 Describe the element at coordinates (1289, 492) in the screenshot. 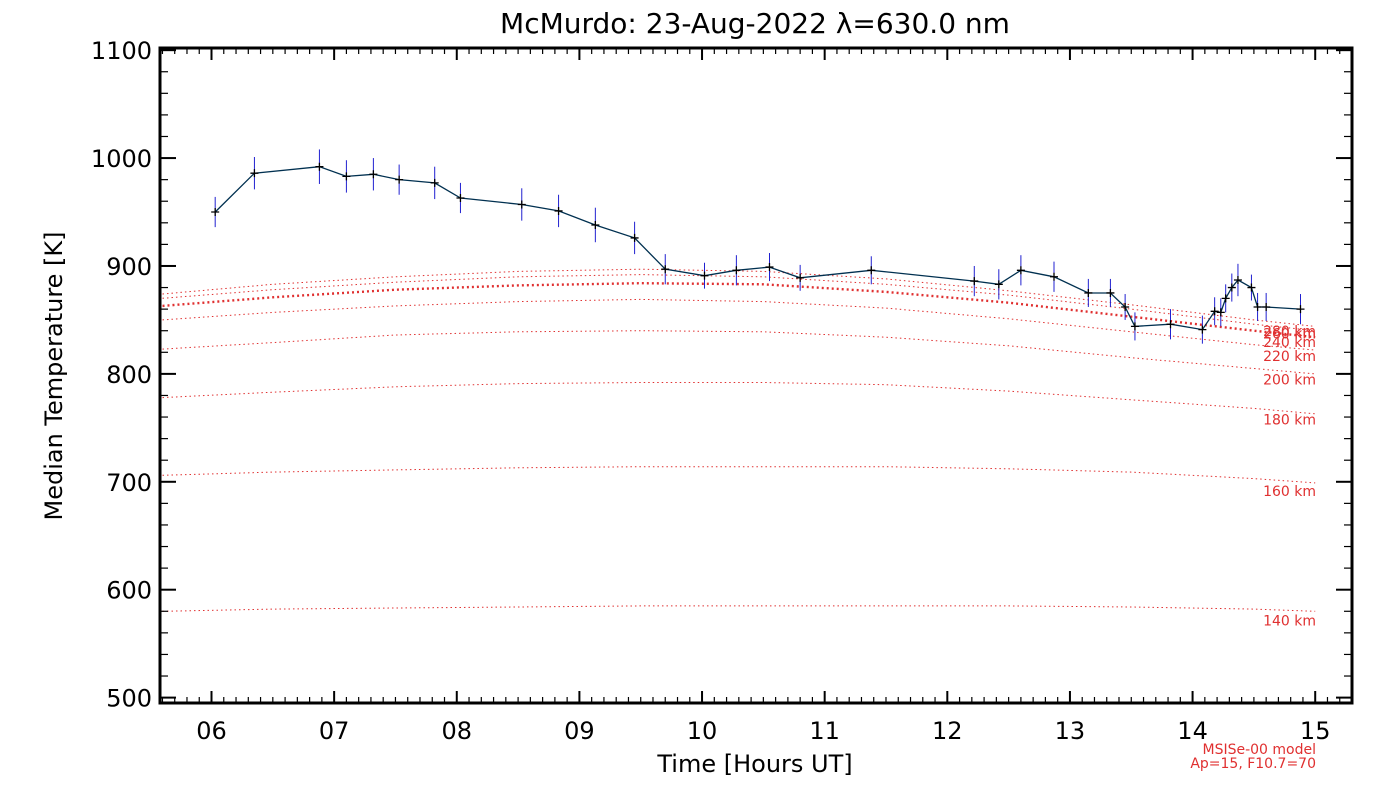

I see `altitude-label: 160 km` at that location.